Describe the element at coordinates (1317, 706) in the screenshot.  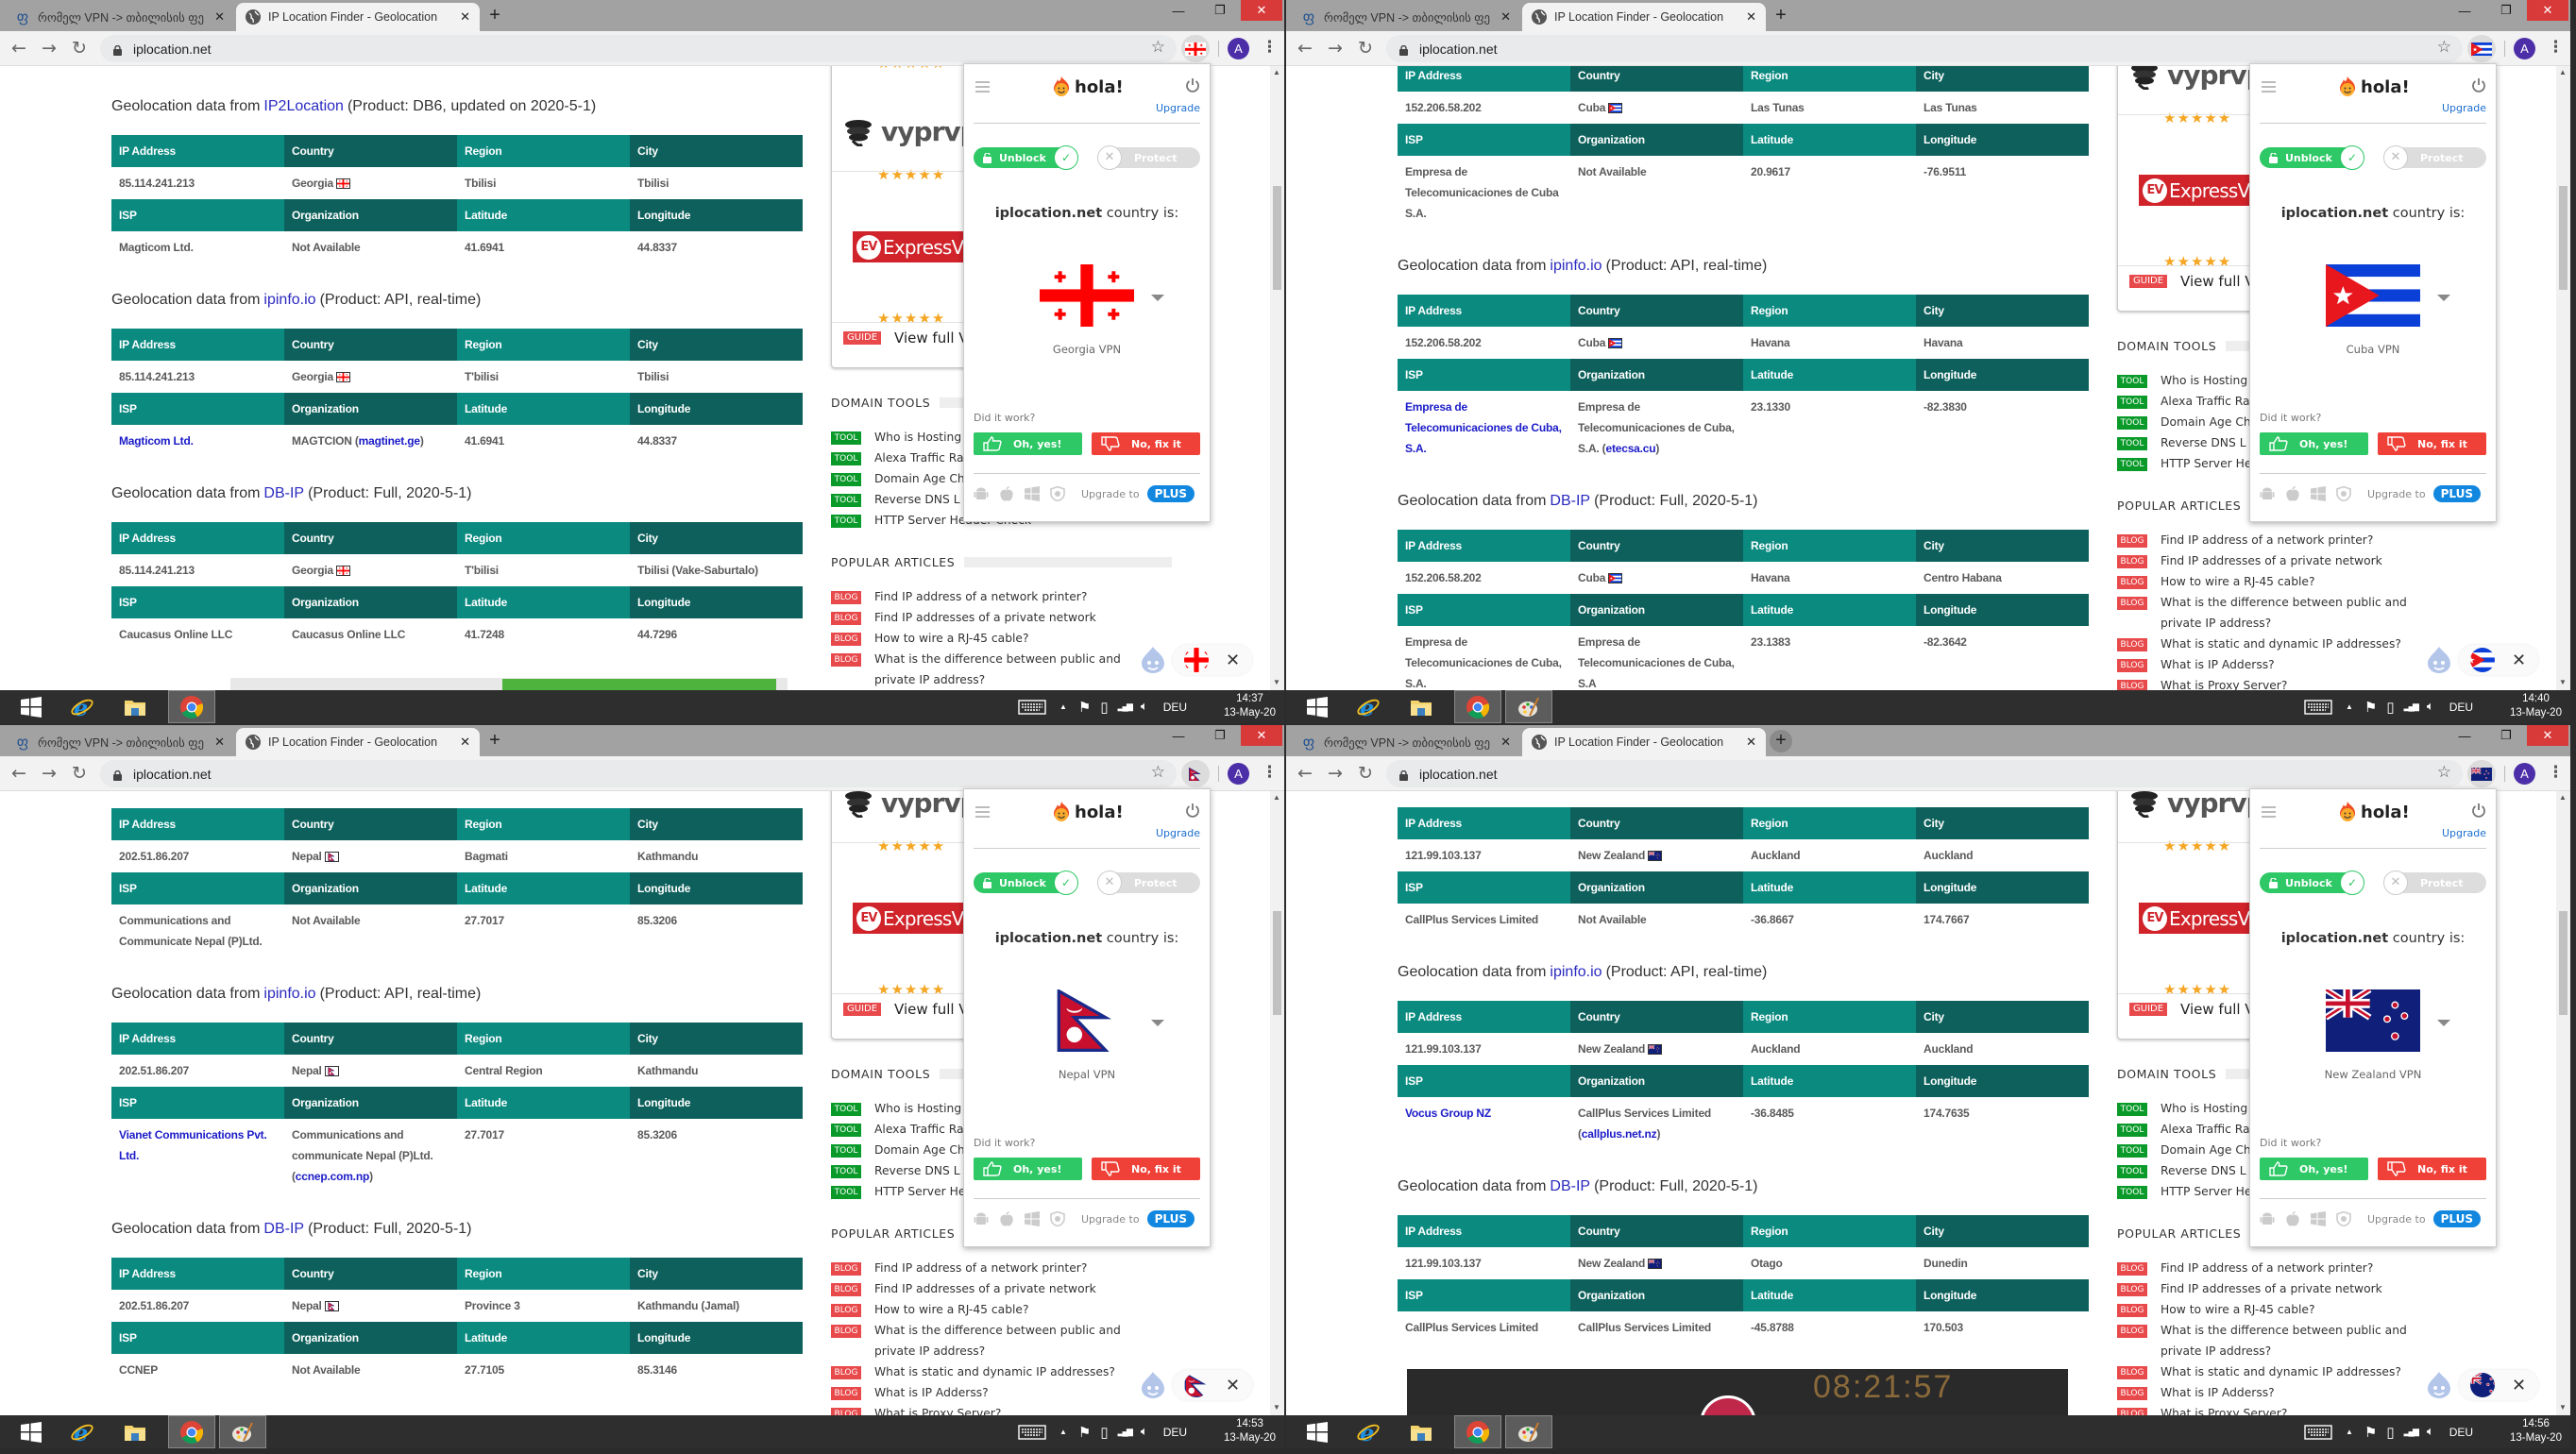
I see `windows-start-icon` at that location.